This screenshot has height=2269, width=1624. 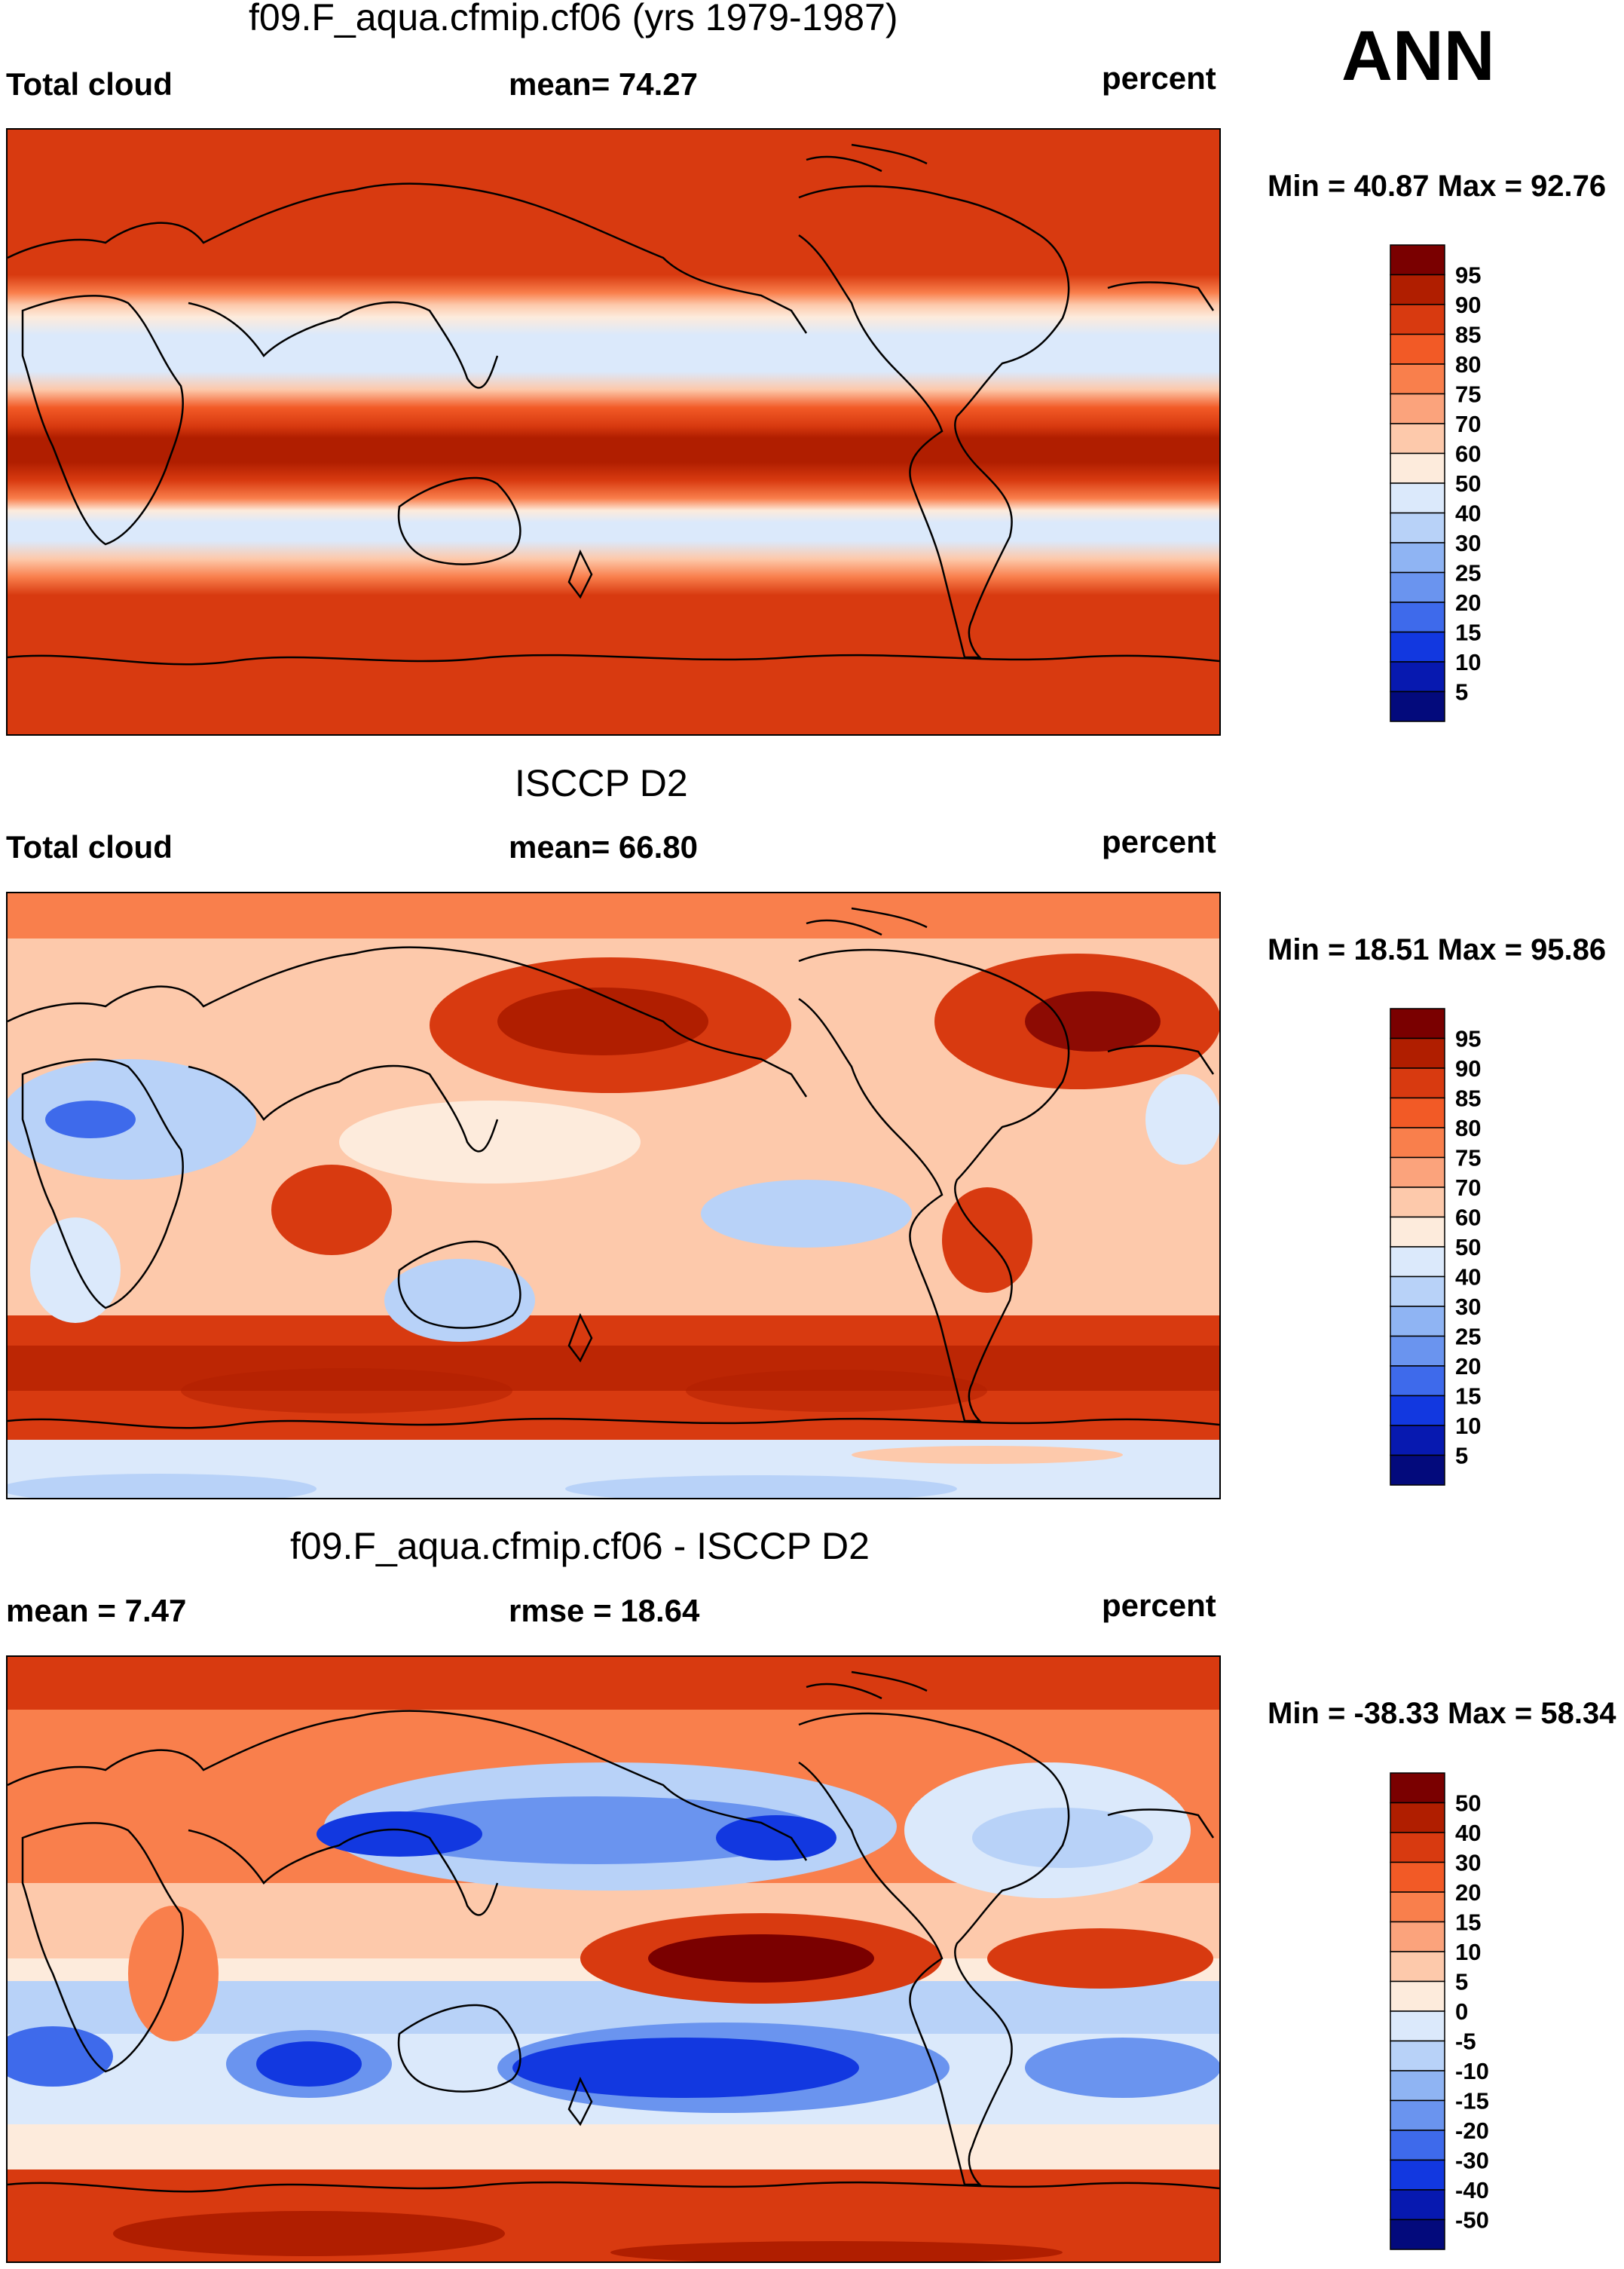 What do you see at coordinates (97, 1610) in the screenshot?
I see `panel-3-mean: mean = 7.47` at bounding box center [97, 1610].